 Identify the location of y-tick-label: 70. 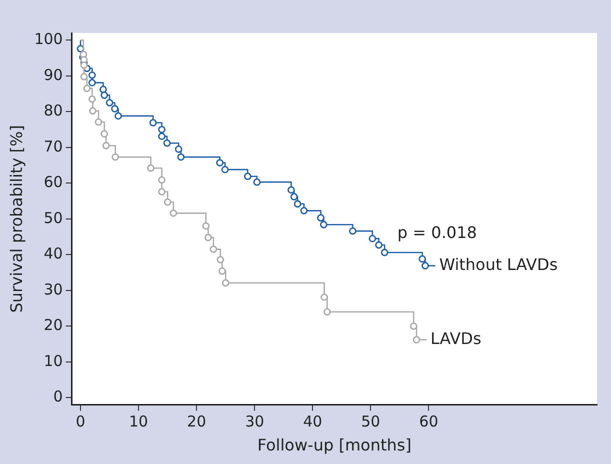
(53, 146).